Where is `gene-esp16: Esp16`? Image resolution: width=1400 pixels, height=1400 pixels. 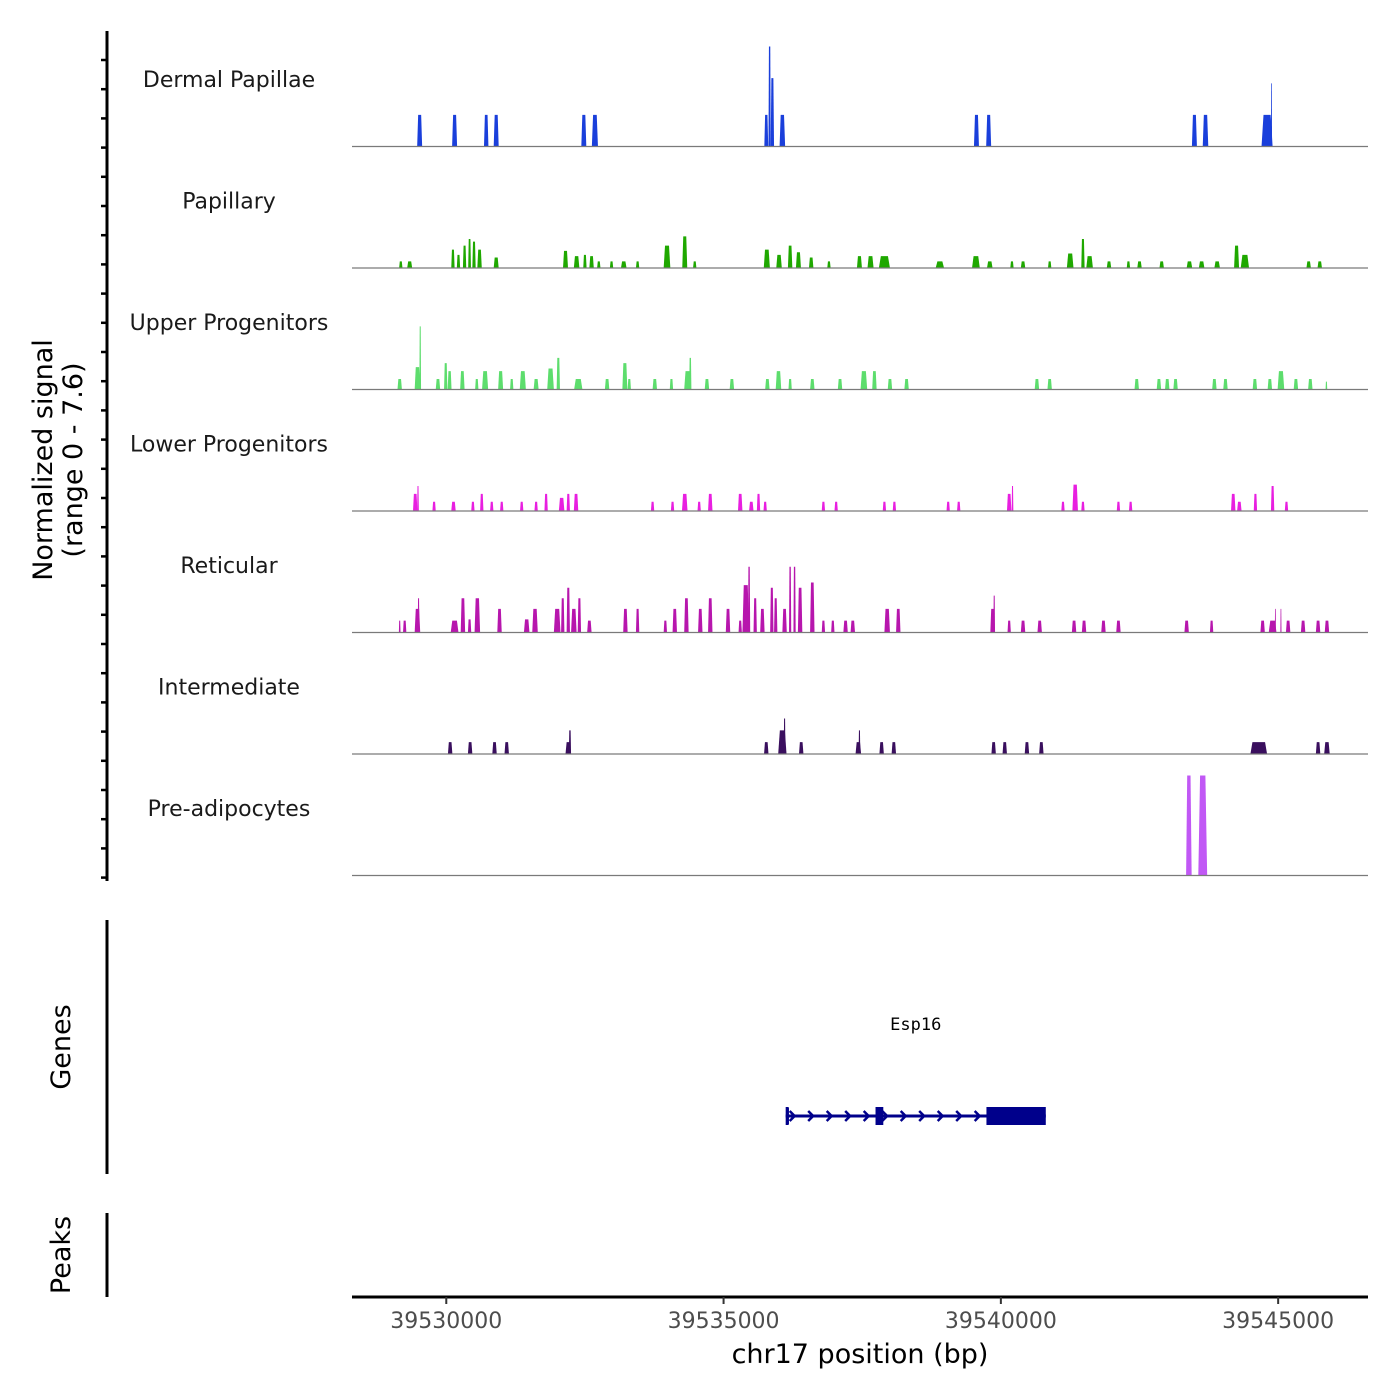 gene-esp16: Esp16 is located at coordinates (915, 1070).